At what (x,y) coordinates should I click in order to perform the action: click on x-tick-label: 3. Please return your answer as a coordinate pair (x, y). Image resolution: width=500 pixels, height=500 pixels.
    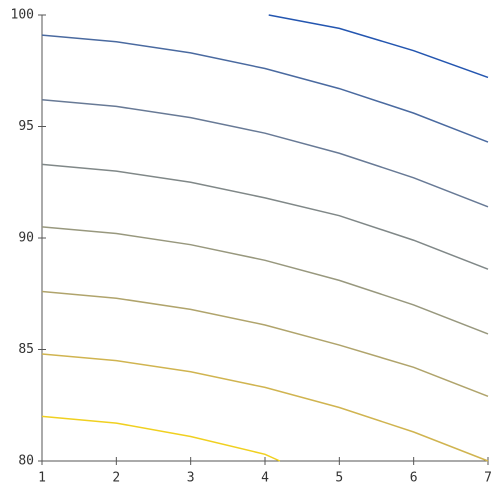
    Looking at the image, I should click on (191, 478).